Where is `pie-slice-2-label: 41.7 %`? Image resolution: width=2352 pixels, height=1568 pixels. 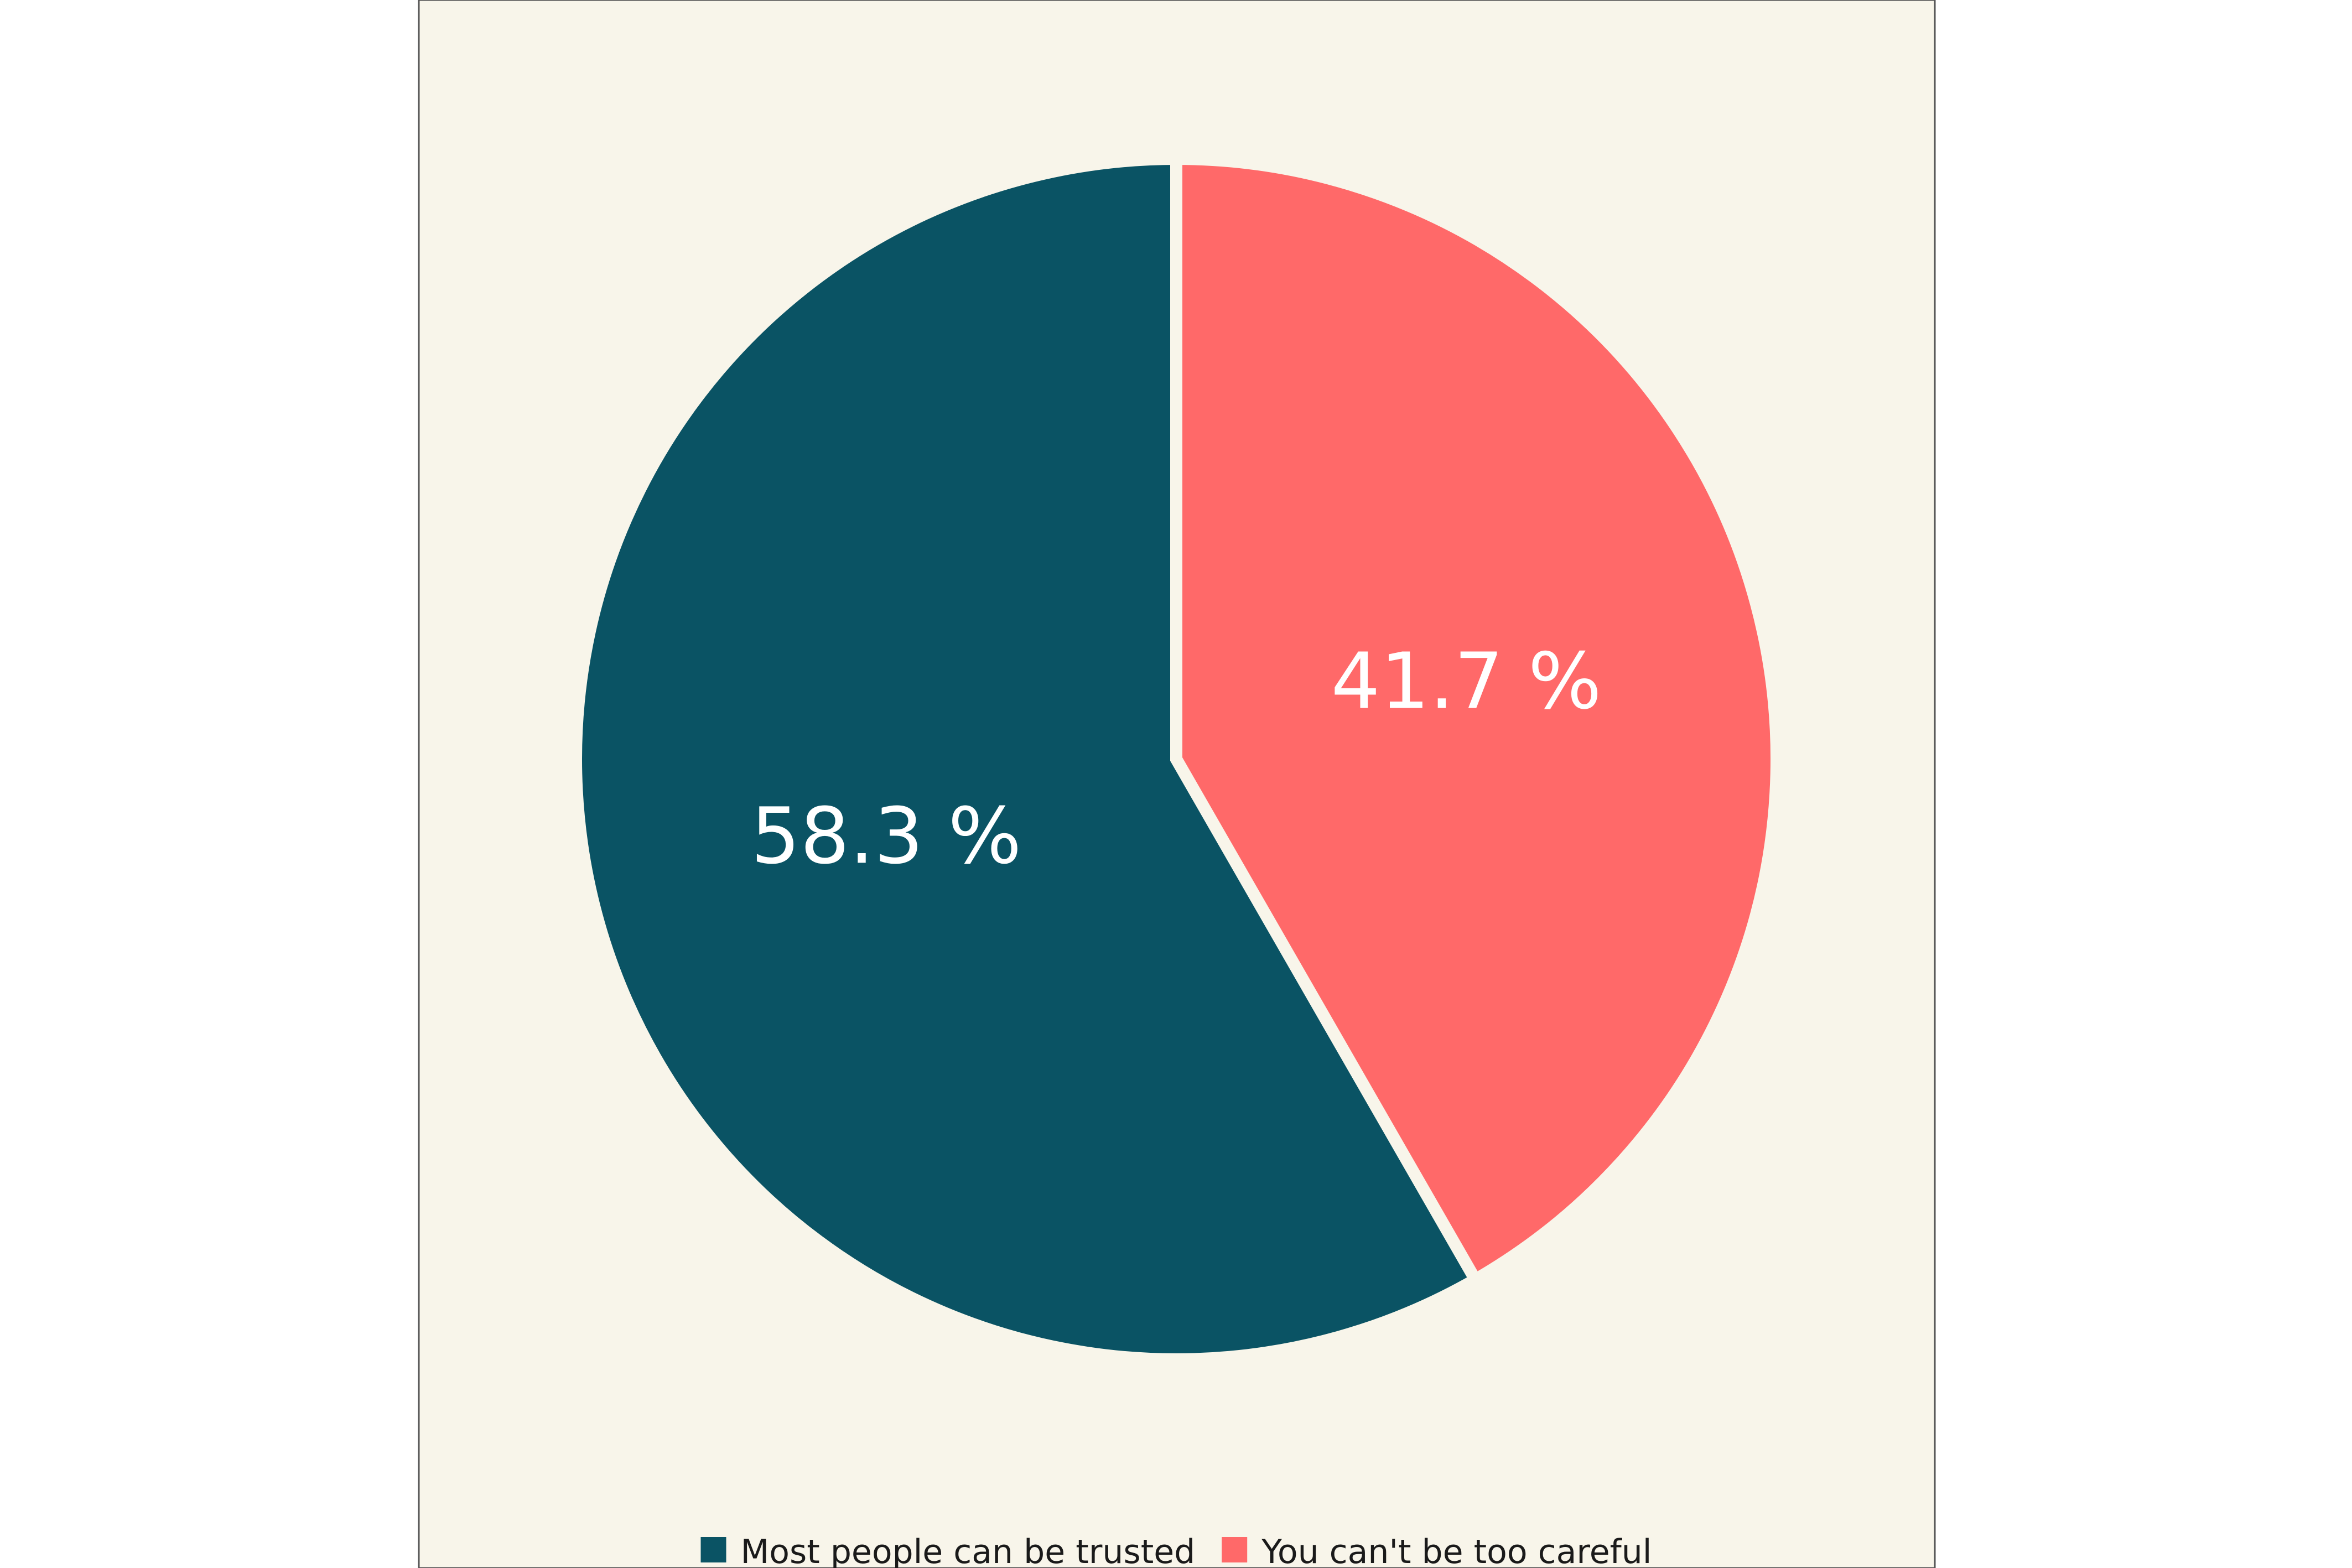
pie-slice-2-label: 41.7 % is located at coordinates (1467, 682).